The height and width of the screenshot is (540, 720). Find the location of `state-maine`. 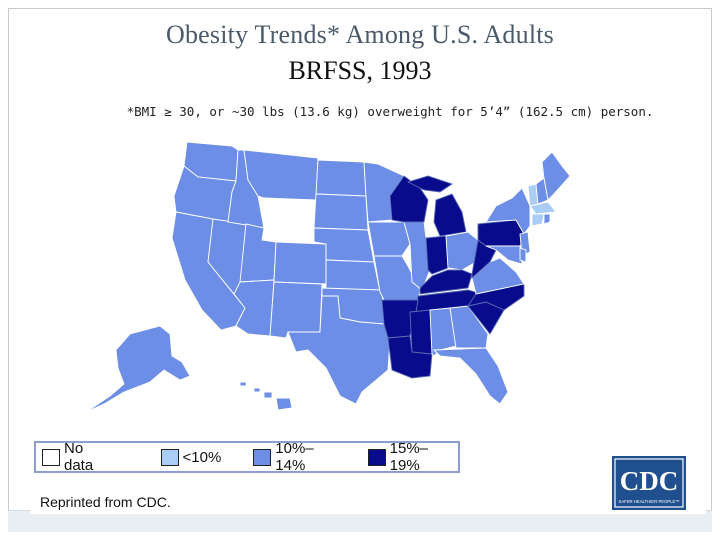

state-maine is located at coordinates (556, 176).